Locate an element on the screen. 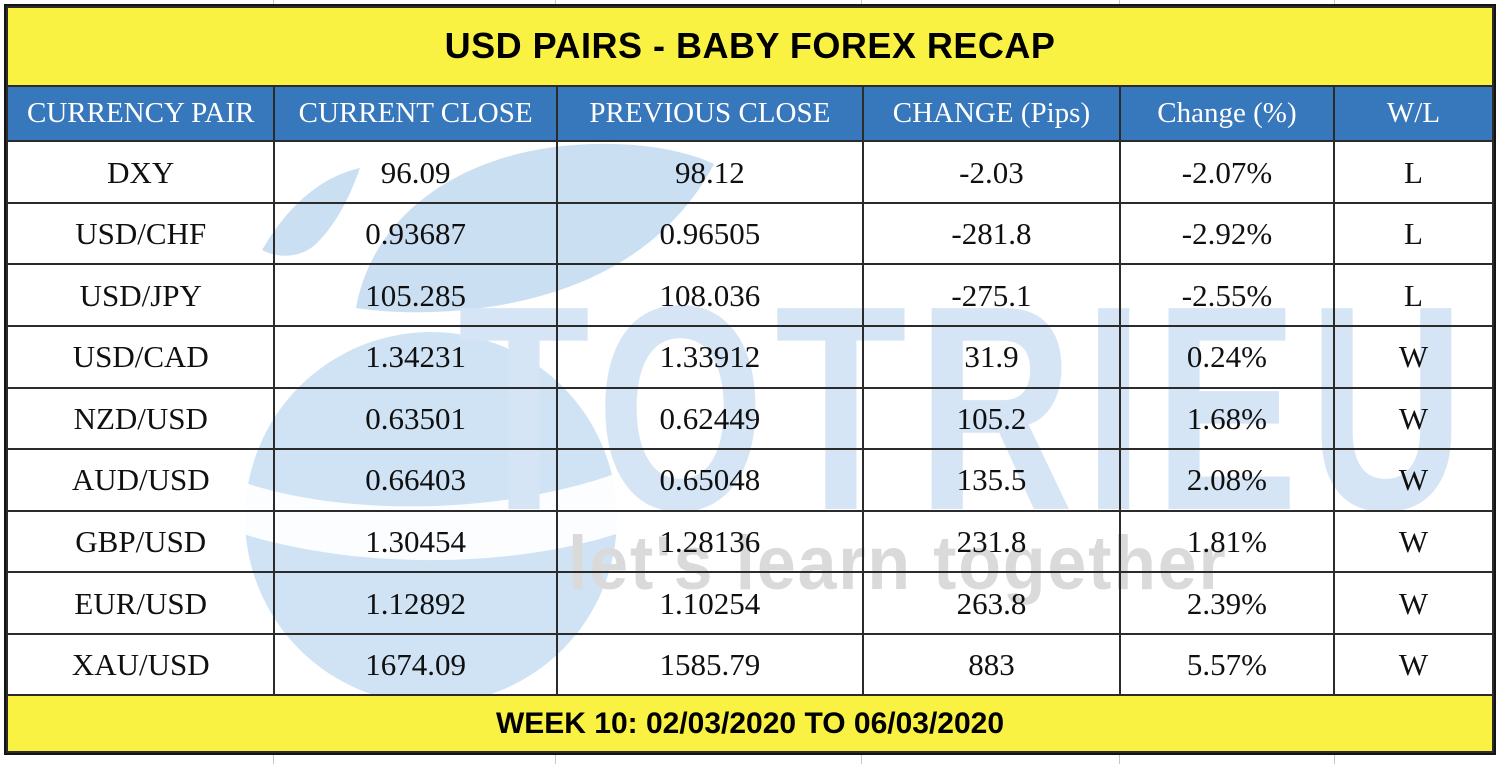 This screenshot has height=764, width=1500. cell-current-close: 0.66403 is located at coordinates (415, 480).